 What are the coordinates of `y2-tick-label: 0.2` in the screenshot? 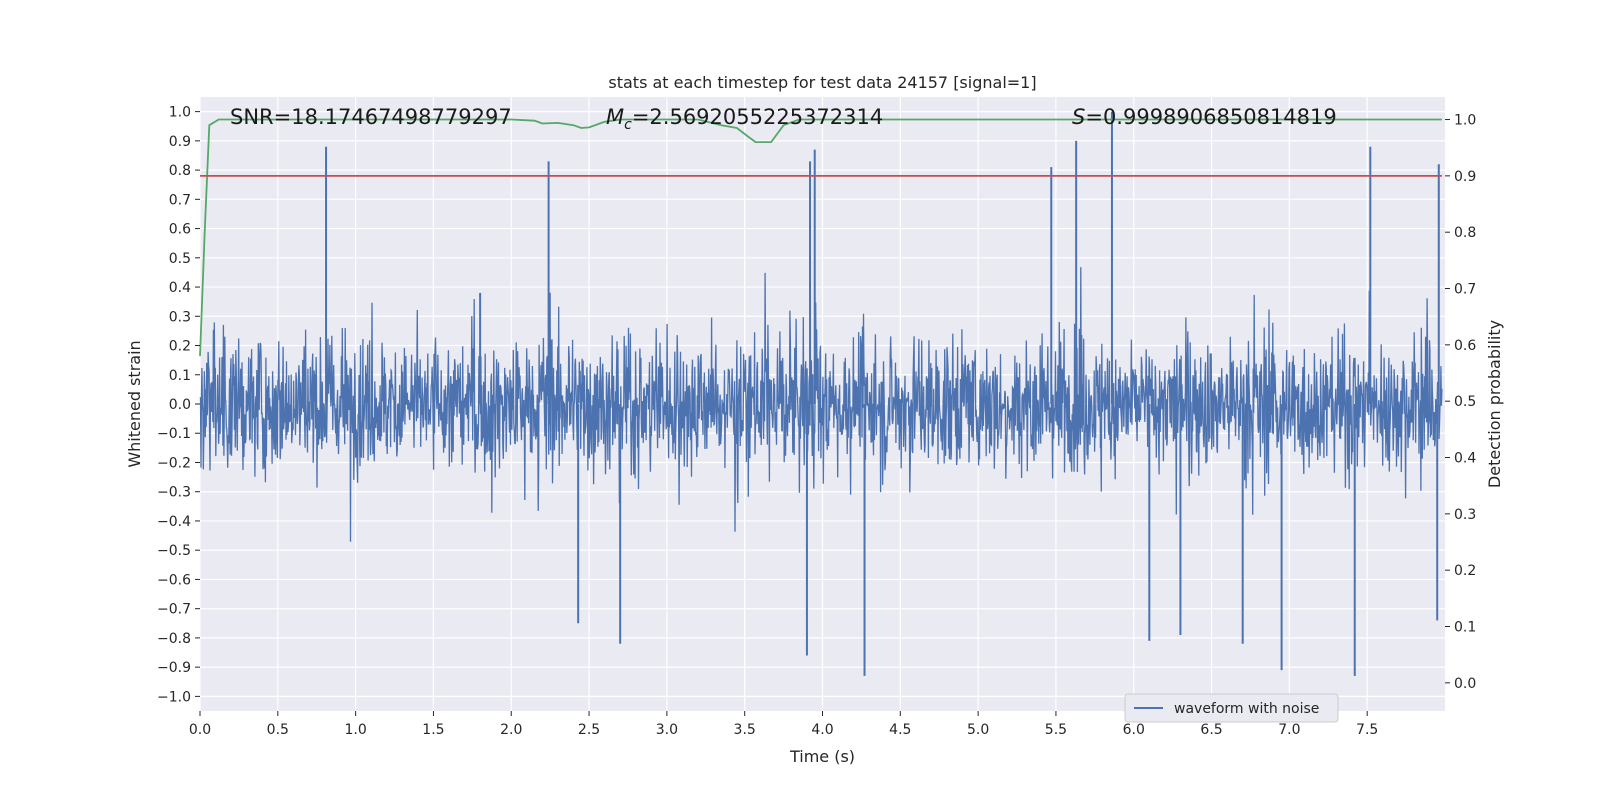 It's located at (1465, 571).